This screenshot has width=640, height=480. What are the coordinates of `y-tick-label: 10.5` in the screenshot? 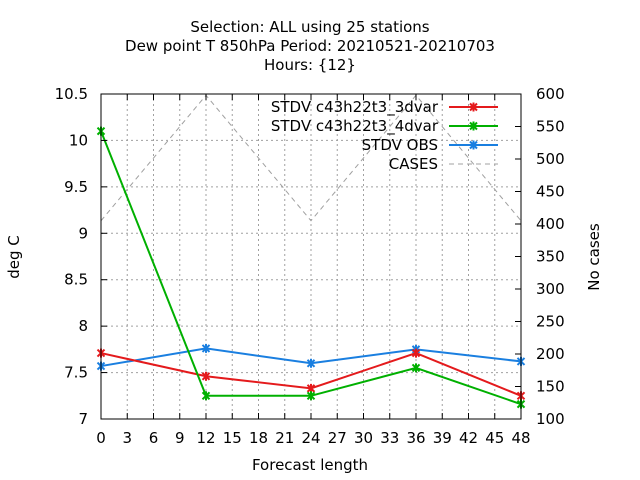 It's located at (71, 94).